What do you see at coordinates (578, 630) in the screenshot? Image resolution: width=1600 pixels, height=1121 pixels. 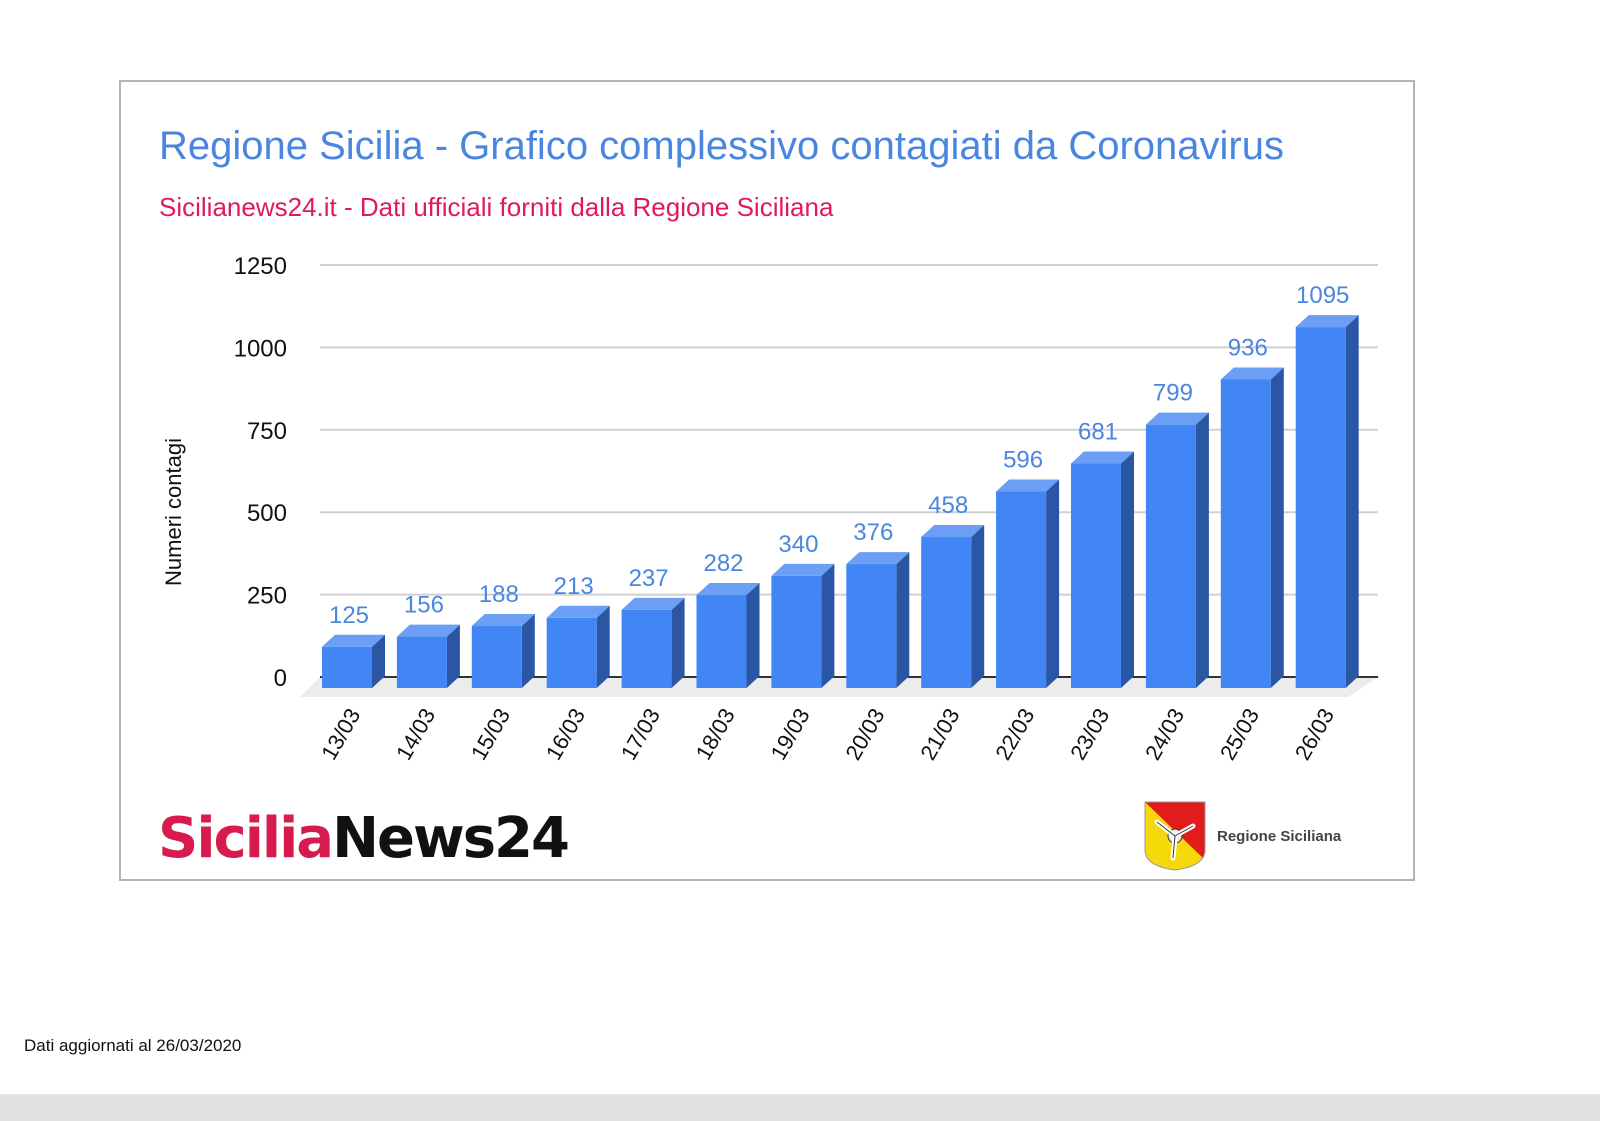 I see `bar: 213` at bounding box center [578, 630].